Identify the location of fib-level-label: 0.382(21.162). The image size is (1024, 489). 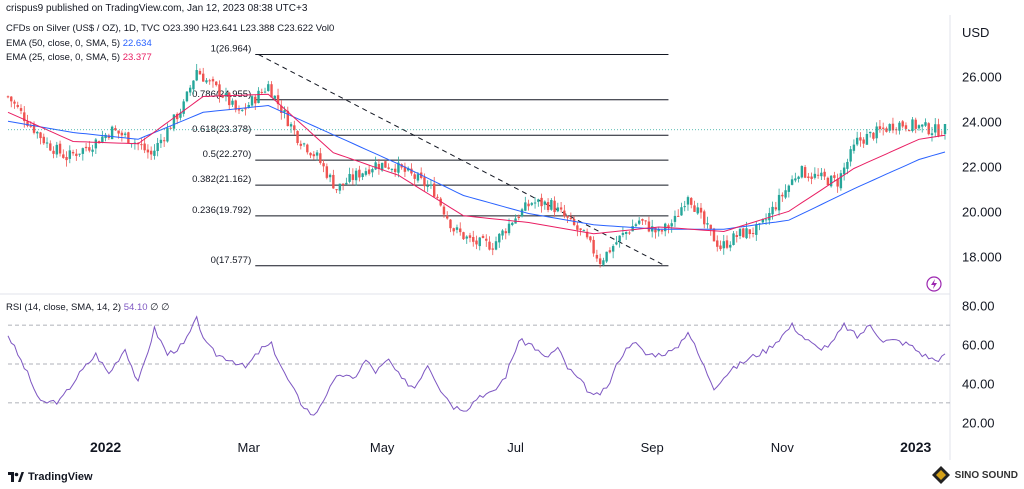
(221, 179).